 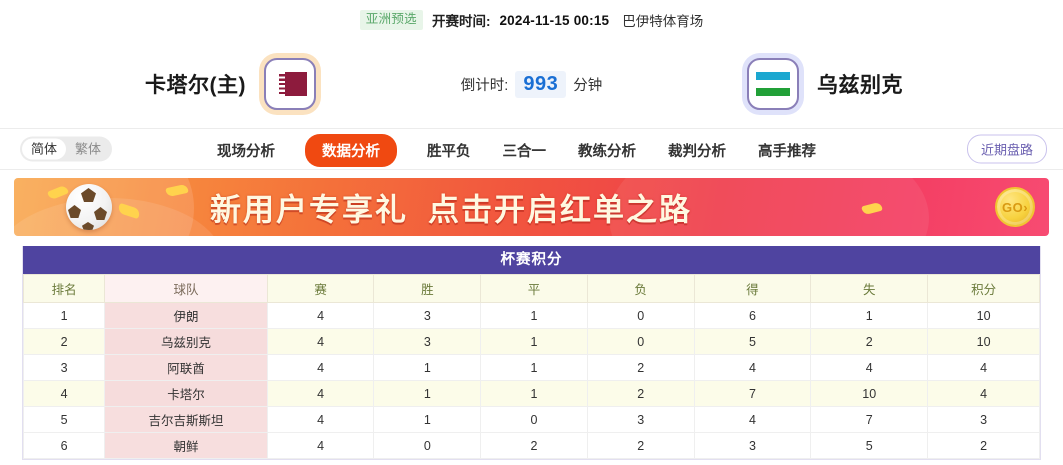 What do you see at coordinates (186, 288) in the screenshot?
I see `col-header-team: 球队` at bounding box center [186, 288].